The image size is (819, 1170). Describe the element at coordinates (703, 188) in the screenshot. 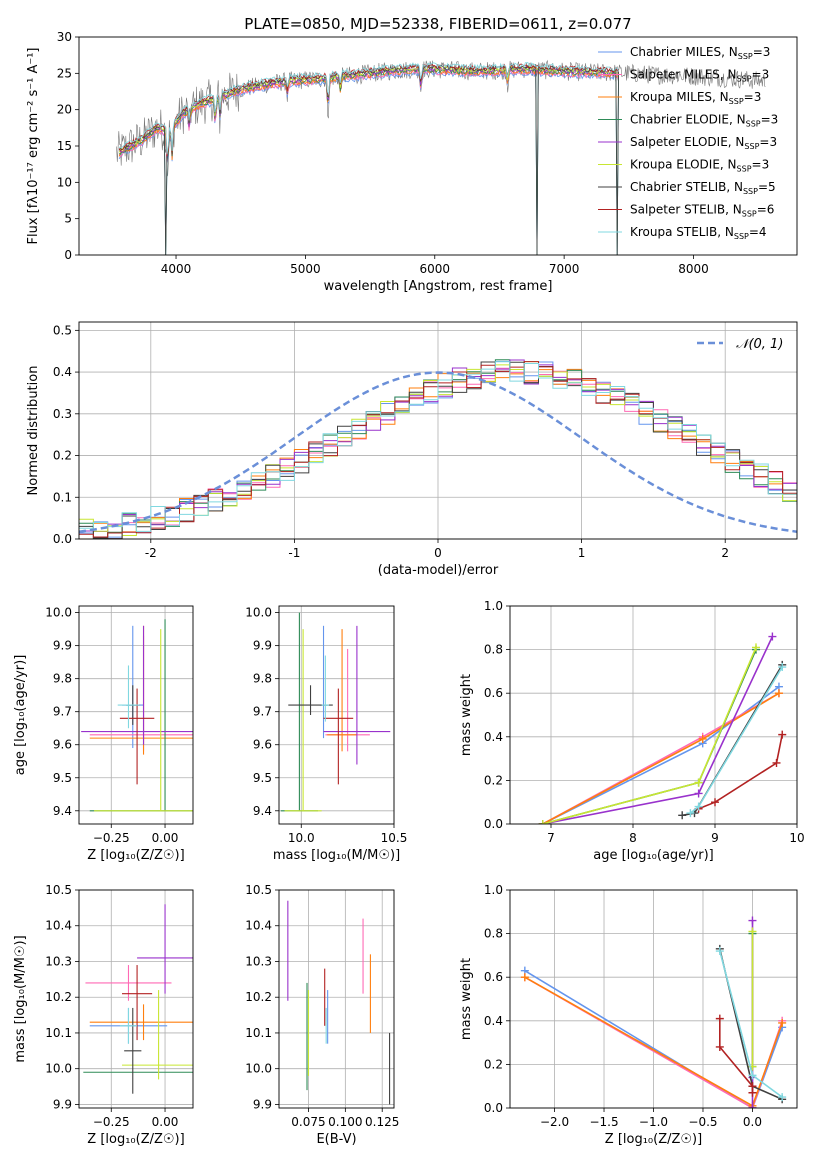

I see `legend-entry-chabrier_stelib: Chabrier STELIB, NSSP=5` at that location.